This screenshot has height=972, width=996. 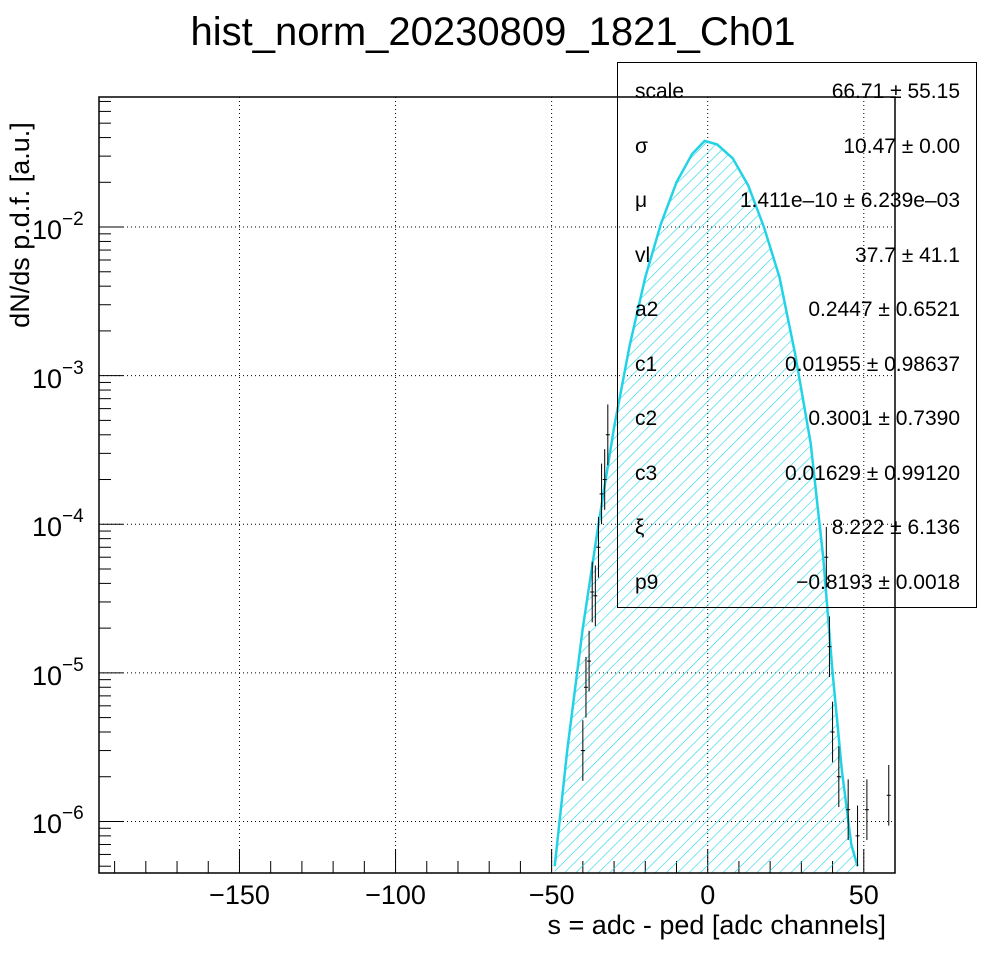 I want to click on stats-param-value: 0.01955 ± 0.98637, so click(x=872, y=364).